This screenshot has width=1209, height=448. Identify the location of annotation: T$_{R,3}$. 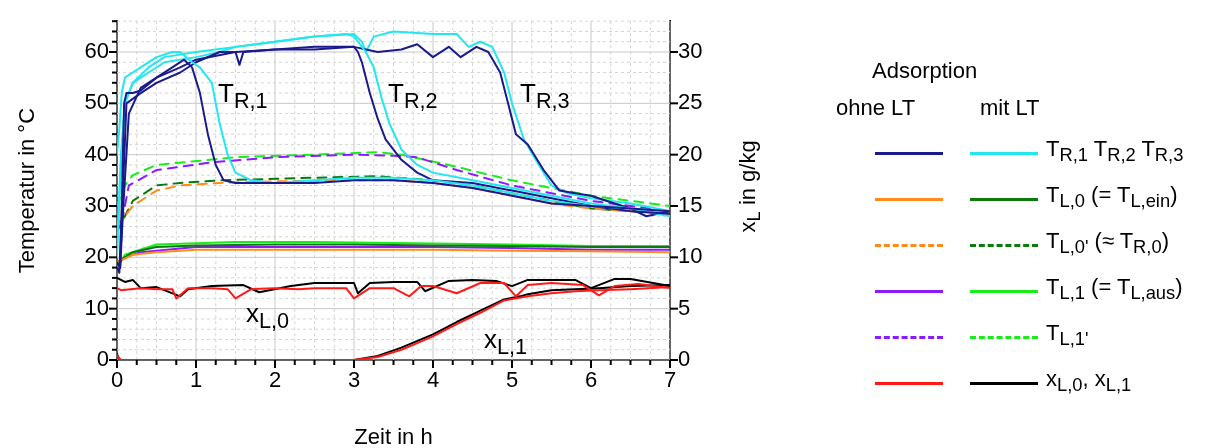
(545, 96).